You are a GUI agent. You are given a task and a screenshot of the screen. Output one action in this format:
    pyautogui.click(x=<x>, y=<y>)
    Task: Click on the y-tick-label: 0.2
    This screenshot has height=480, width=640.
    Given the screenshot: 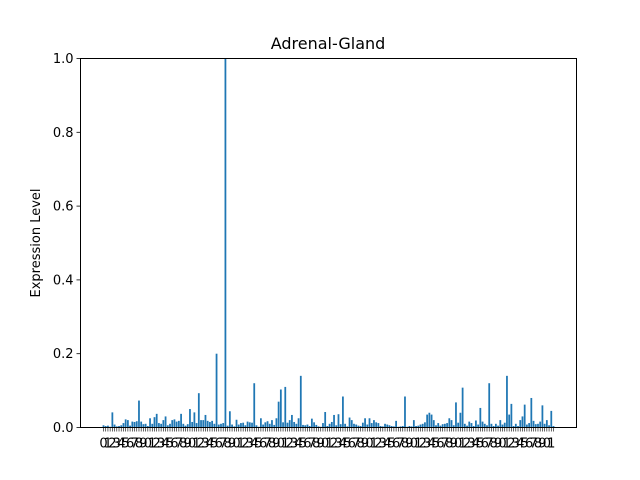 What is the action you would take?
    pyautogui.click(x=63, y=354)
    